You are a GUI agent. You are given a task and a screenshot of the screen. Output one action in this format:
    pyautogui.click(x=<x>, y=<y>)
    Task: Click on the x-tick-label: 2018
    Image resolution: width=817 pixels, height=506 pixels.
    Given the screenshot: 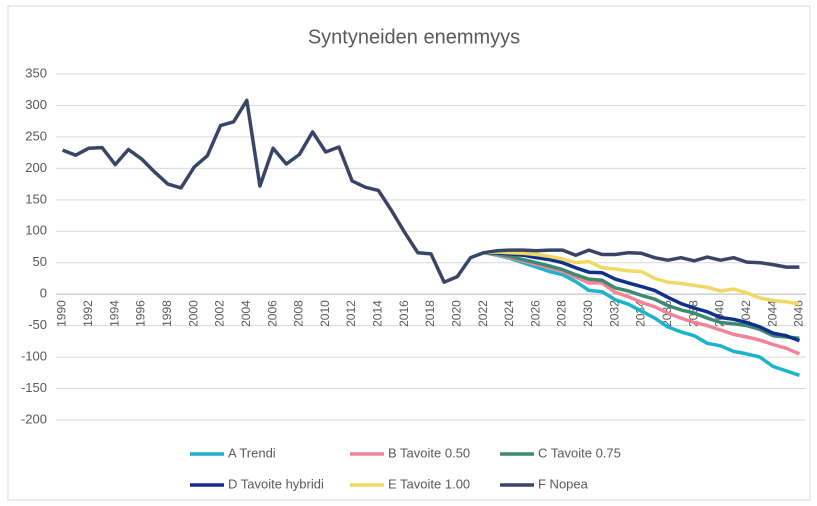 What is the action you would take?
    pyautogui.click(x=430, y=313)
    